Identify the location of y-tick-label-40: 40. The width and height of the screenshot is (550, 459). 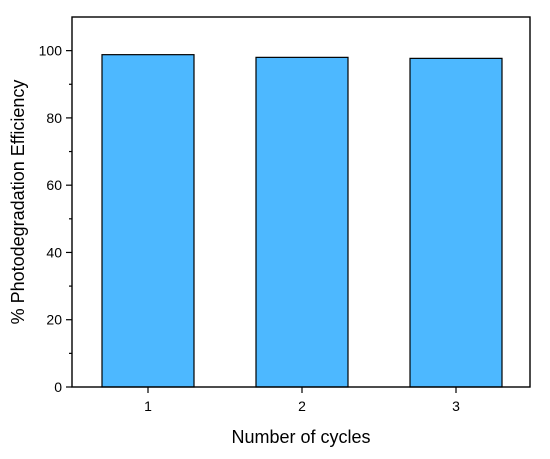
(54, 252).